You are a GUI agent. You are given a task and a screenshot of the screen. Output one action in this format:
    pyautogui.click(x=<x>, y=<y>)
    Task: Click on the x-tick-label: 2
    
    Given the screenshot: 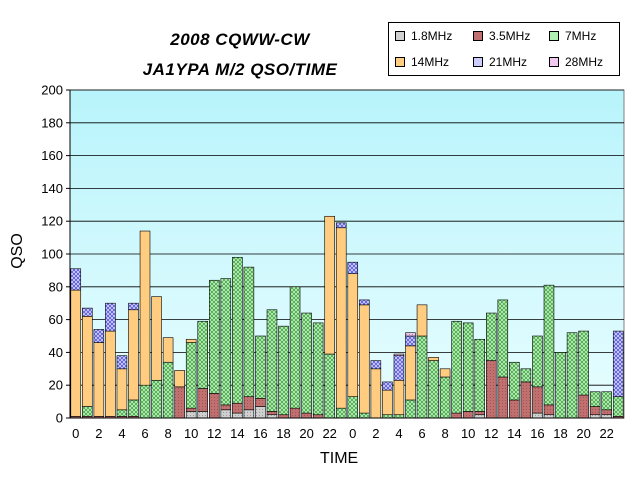 What is the action you would take?
    pyautogui.click(x=375, y=433)
    